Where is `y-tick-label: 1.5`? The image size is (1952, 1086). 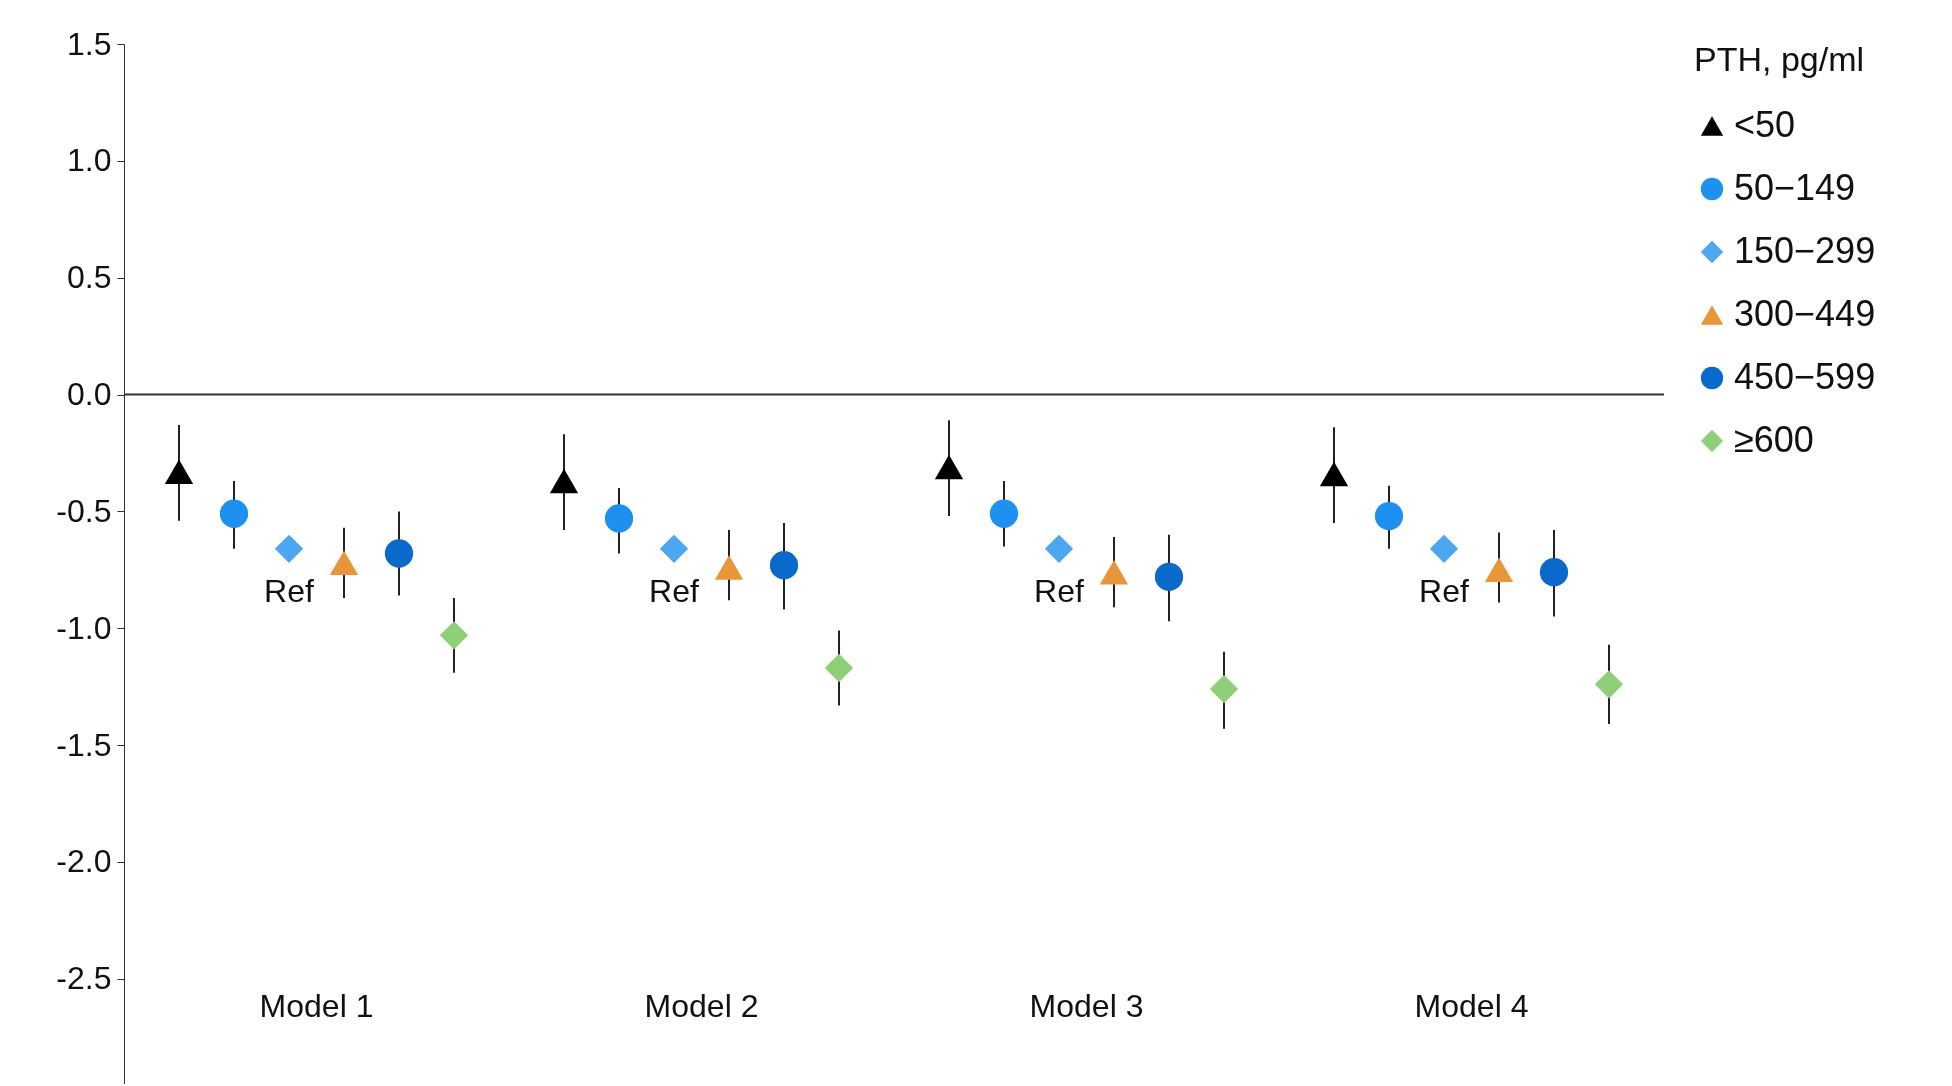 y-tick-label: 1.5 is located at coordinates (89, 43).